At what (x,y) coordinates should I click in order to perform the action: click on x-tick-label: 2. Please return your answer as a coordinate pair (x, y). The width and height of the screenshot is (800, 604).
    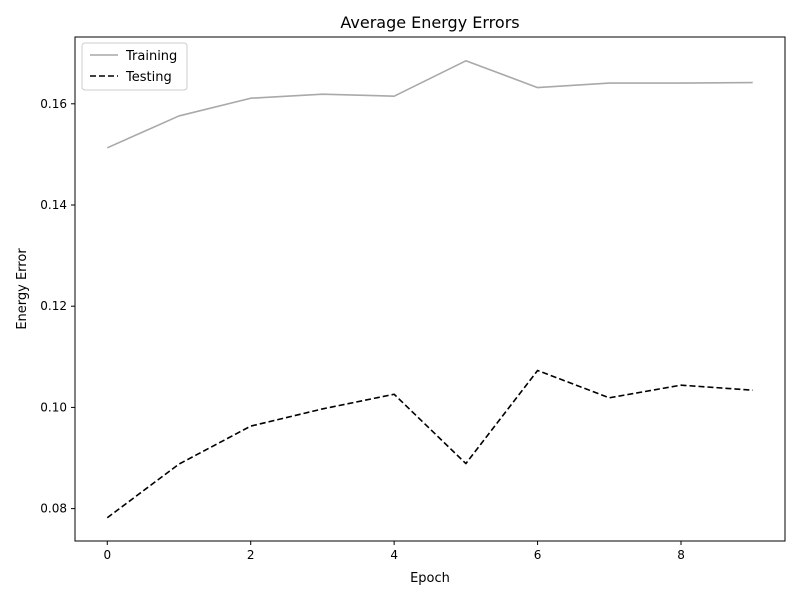
    Looking at the image, I should click on (251, 555).